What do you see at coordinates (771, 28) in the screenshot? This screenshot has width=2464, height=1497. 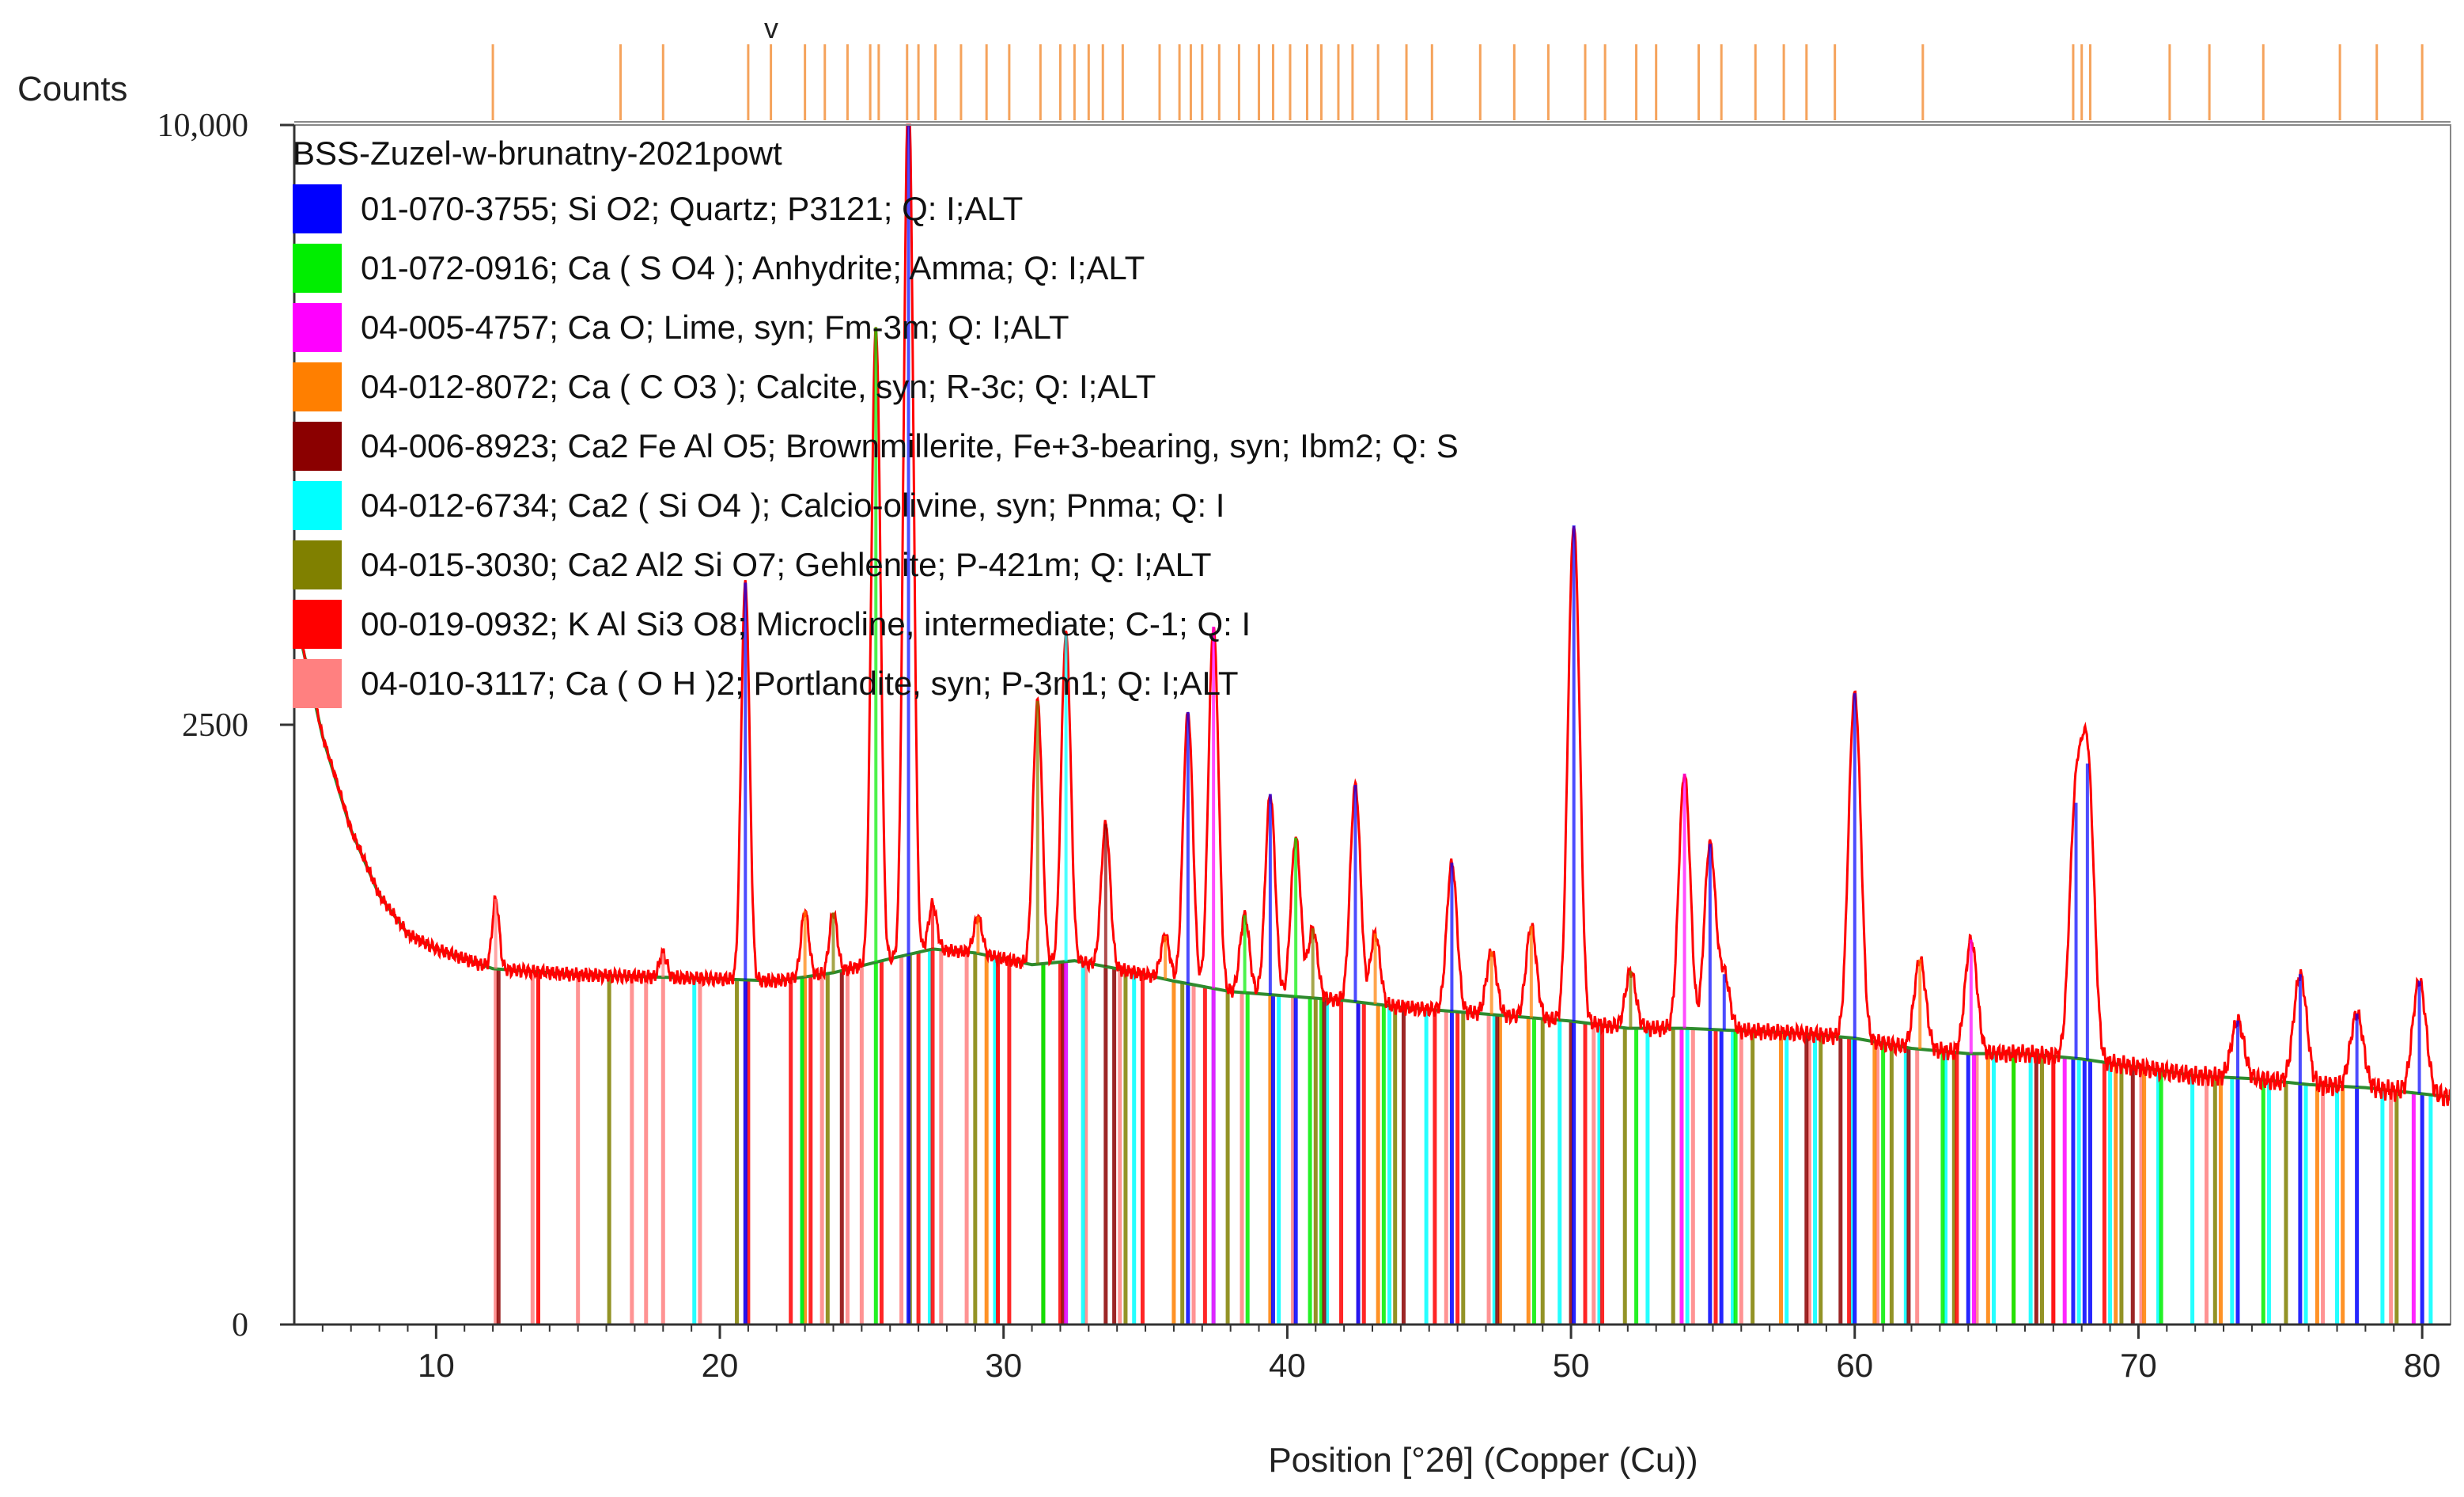 I see `top-marker: v` at bounding box center [771, 28].